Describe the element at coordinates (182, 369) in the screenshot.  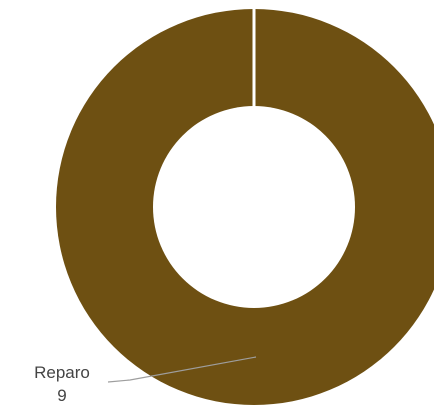
I see `leader-line` at that location.